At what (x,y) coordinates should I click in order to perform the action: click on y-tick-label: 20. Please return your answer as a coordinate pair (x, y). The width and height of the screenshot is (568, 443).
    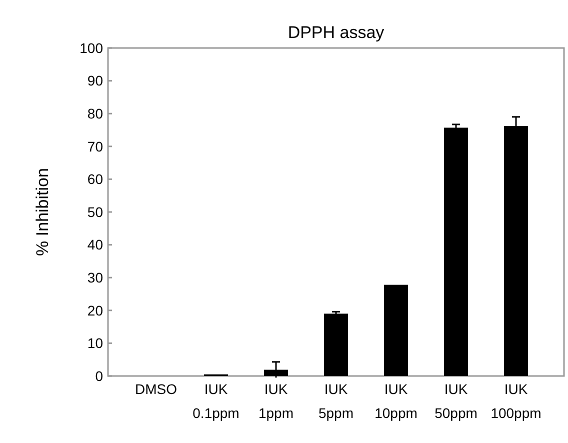
    Looking at the image, I should click on (95, 310).